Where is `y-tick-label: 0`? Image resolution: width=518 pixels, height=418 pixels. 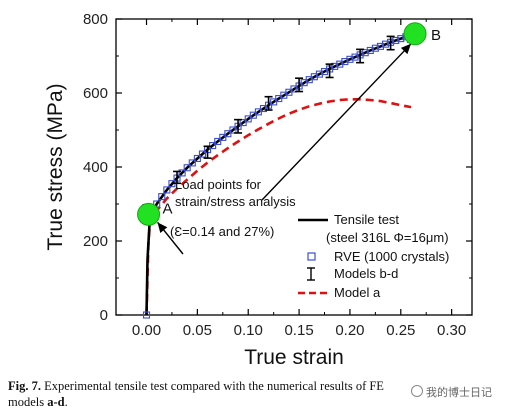
y-tick-label: 0 is located at coordinates (104, 315).